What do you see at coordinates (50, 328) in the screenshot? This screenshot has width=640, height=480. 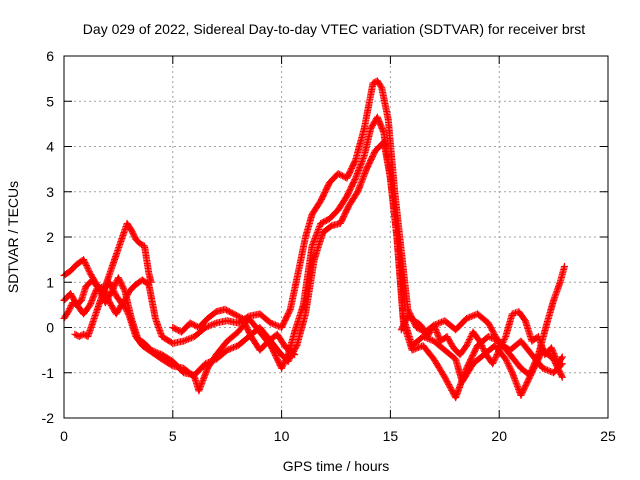 I see `y-tick-label: 0` at bounding box center [50, 328].